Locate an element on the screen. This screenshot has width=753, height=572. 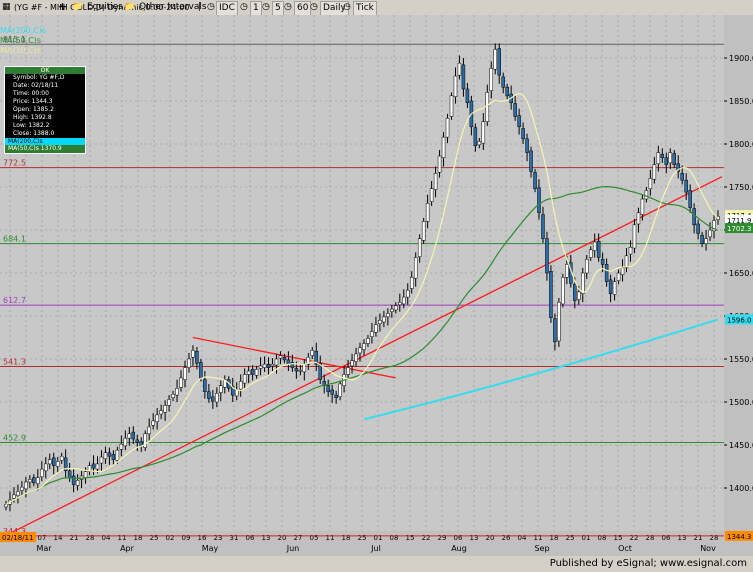
value-tag: 1596.0 is located at coordinates (739, 320).